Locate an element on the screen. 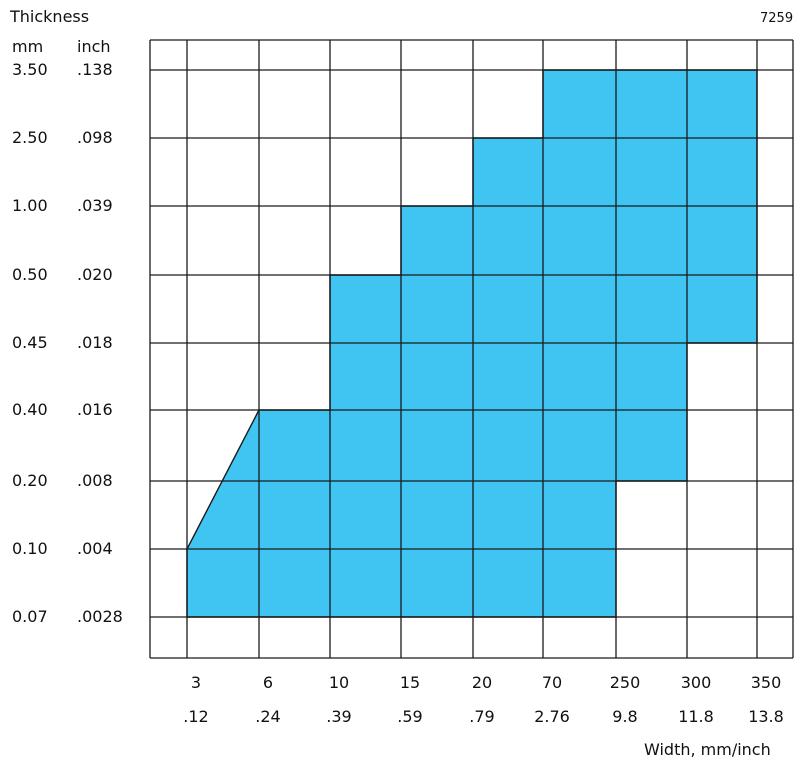  unit-mm-label: mm is located at coordinates (28, 46).